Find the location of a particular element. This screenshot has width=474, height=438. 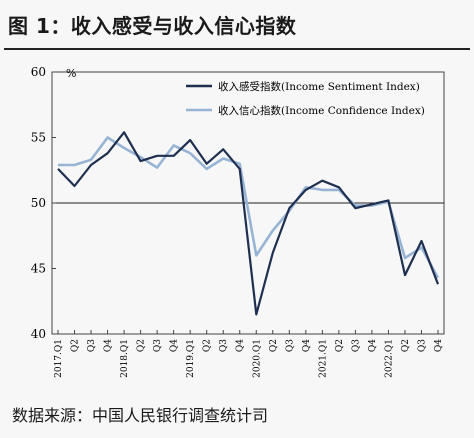

x-tick-label: 2021.Q1 is located at coordinates (323, 358).